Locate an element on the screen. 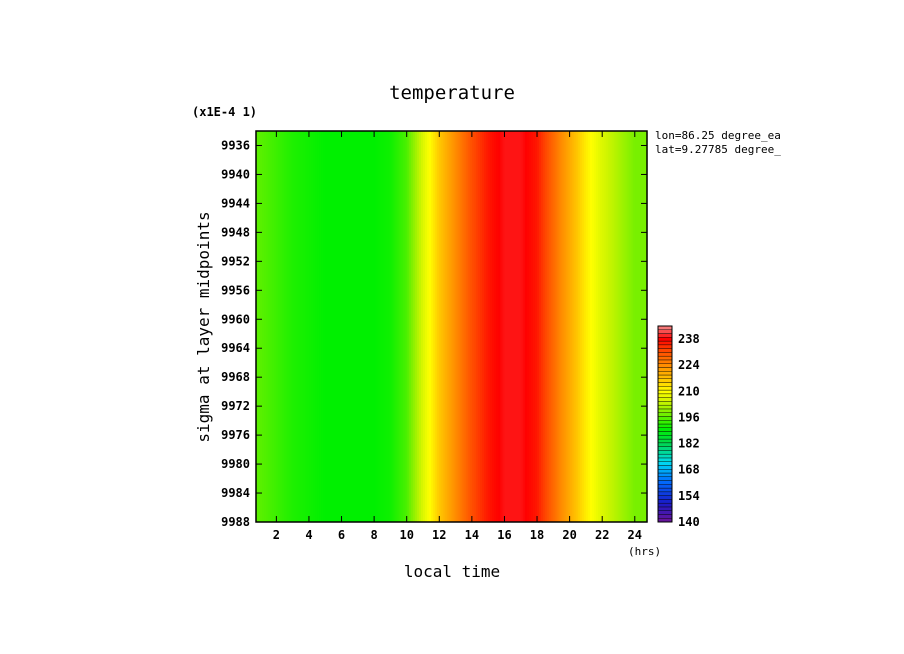  x-tick-label: 4 is located at coordinates (308, 535).